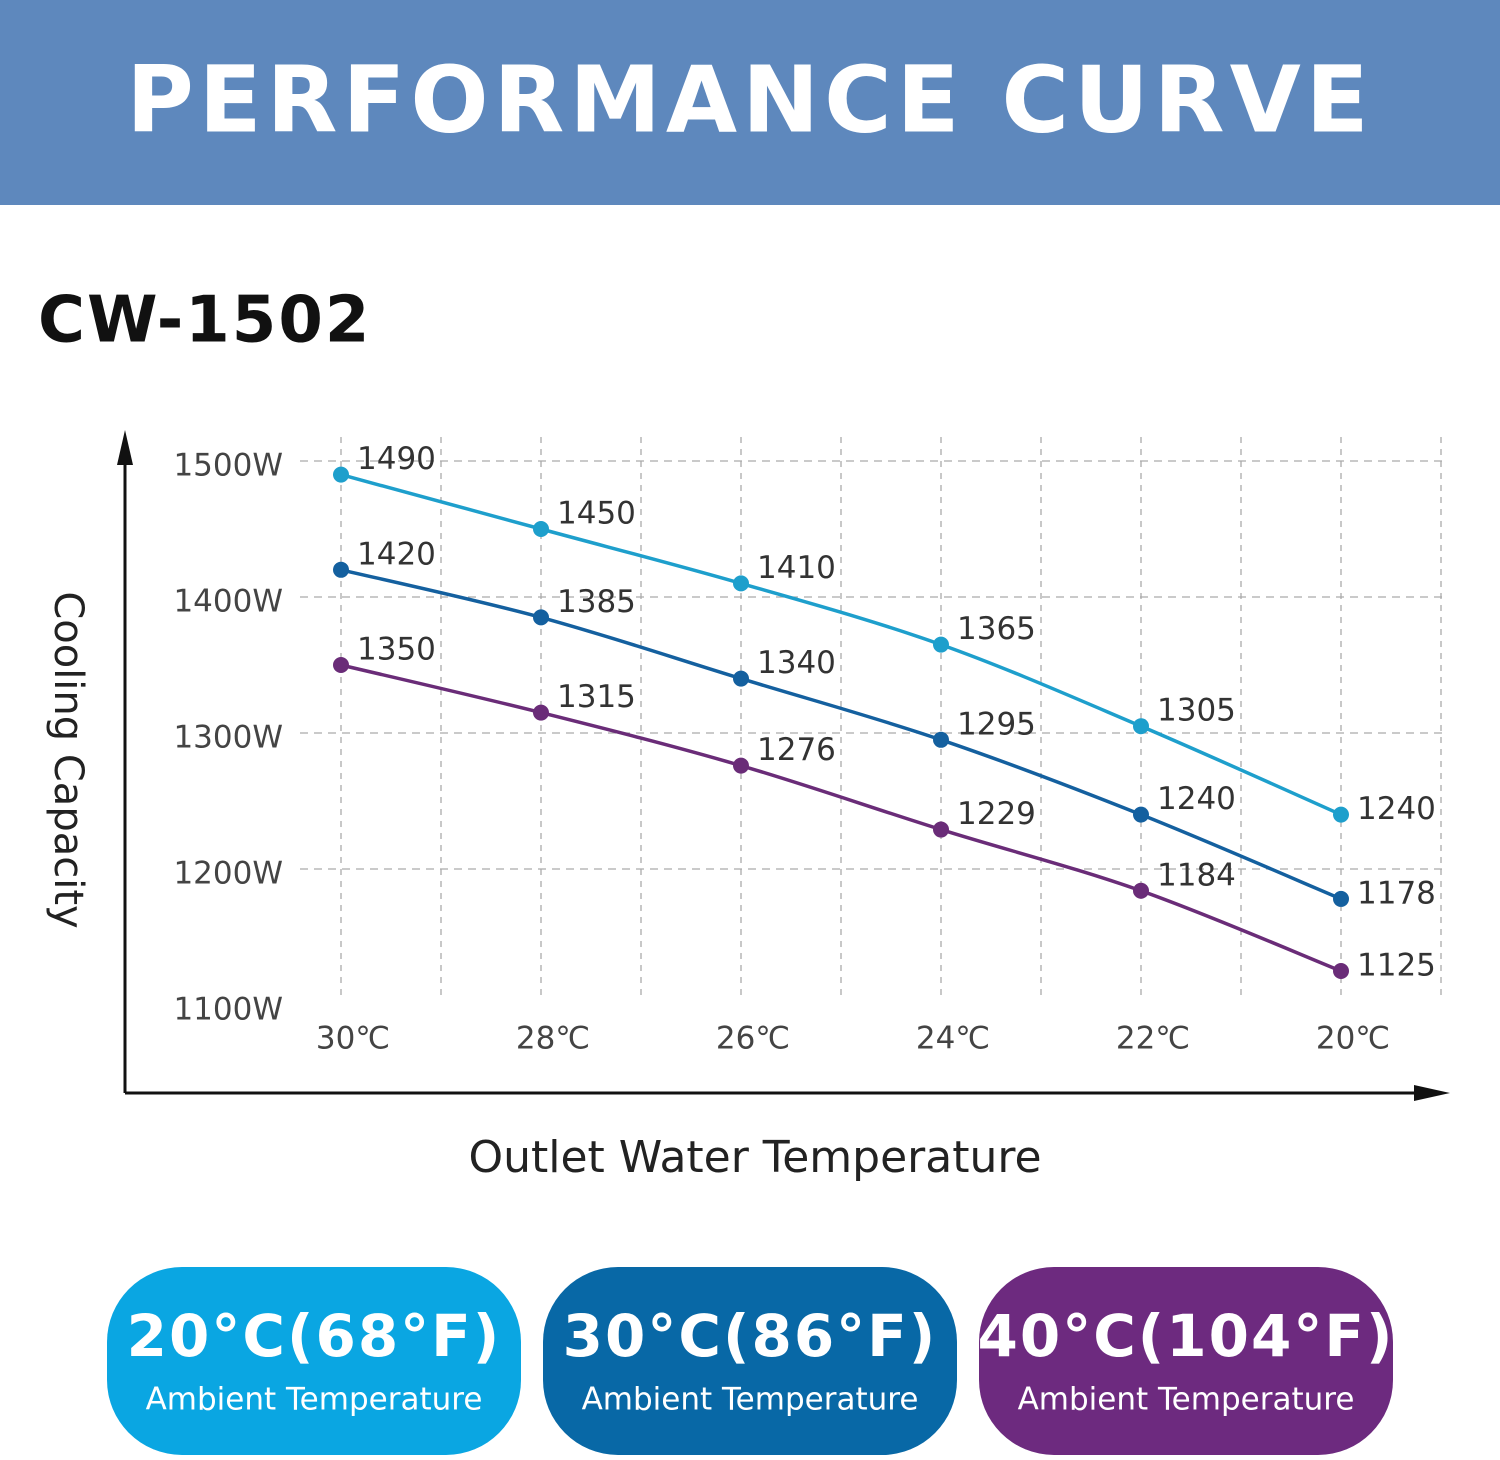  Describe the element at coordinates (204, 321) in the screenshot. I see `chart-title: CW-1502` at that location.